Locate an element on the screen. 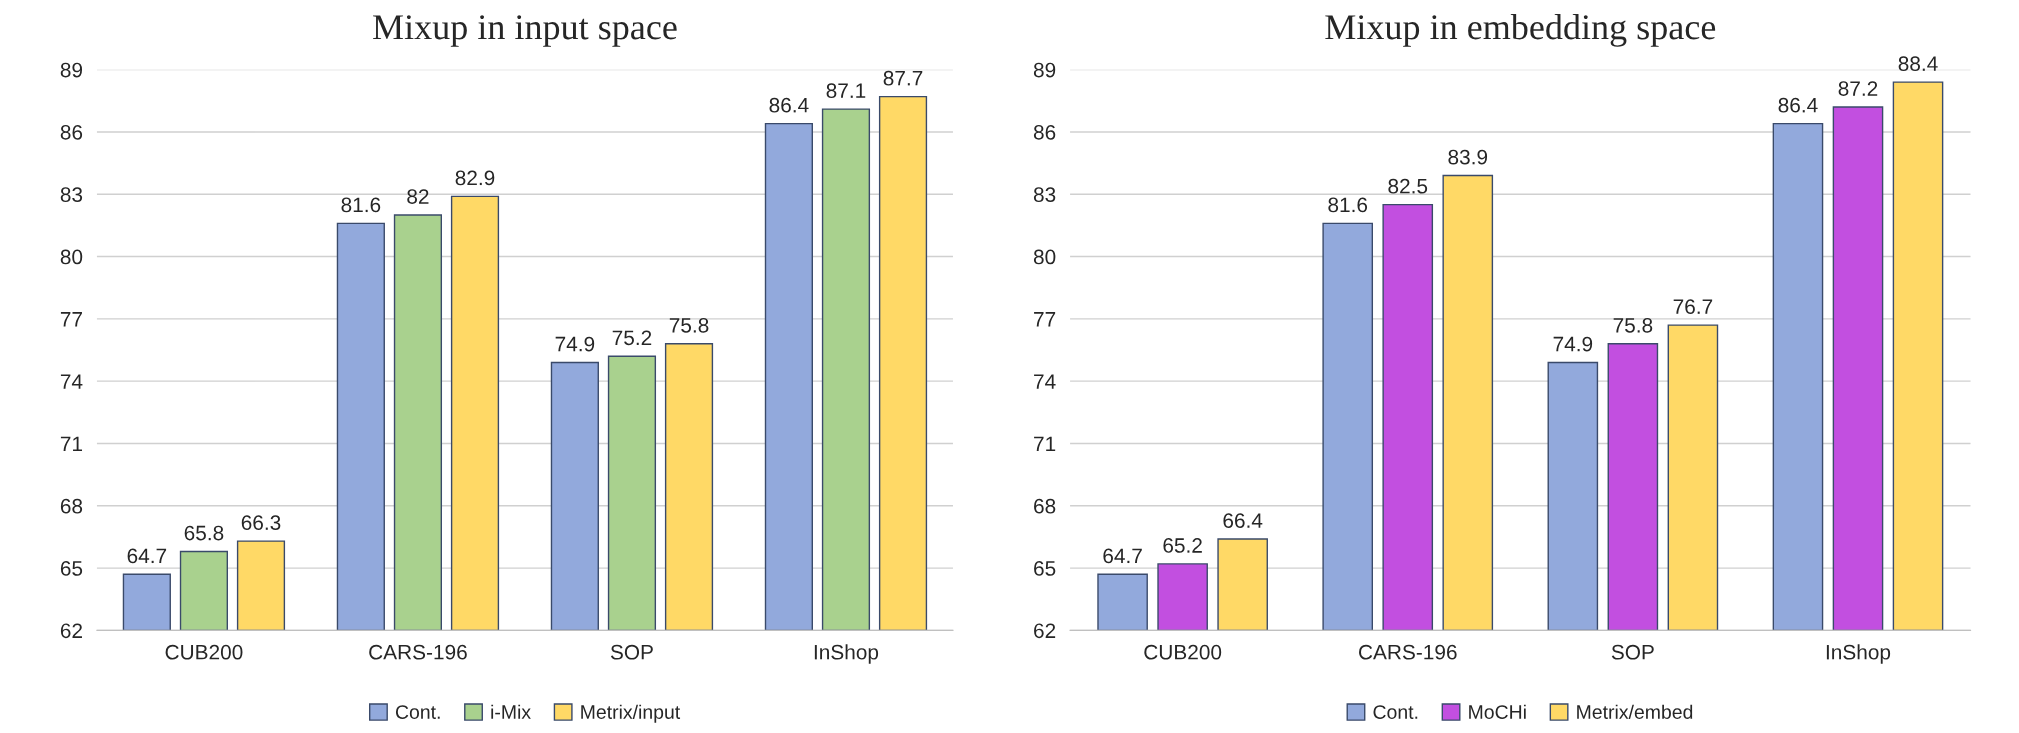 Image resolution: width=2019 pixels, height=733 pixels. data-label: 88.4 is located at coordinates (1918, 64).